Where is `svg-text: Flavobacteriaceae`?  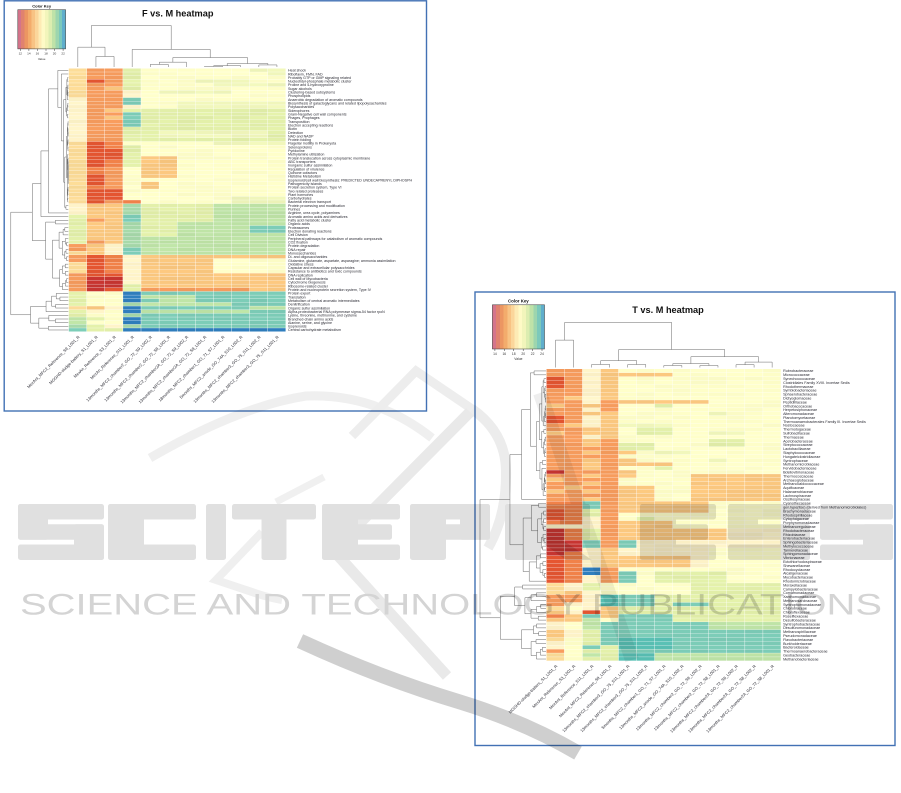 svg-text: Flavobacteriaceae is located at coordinates (798, 640).